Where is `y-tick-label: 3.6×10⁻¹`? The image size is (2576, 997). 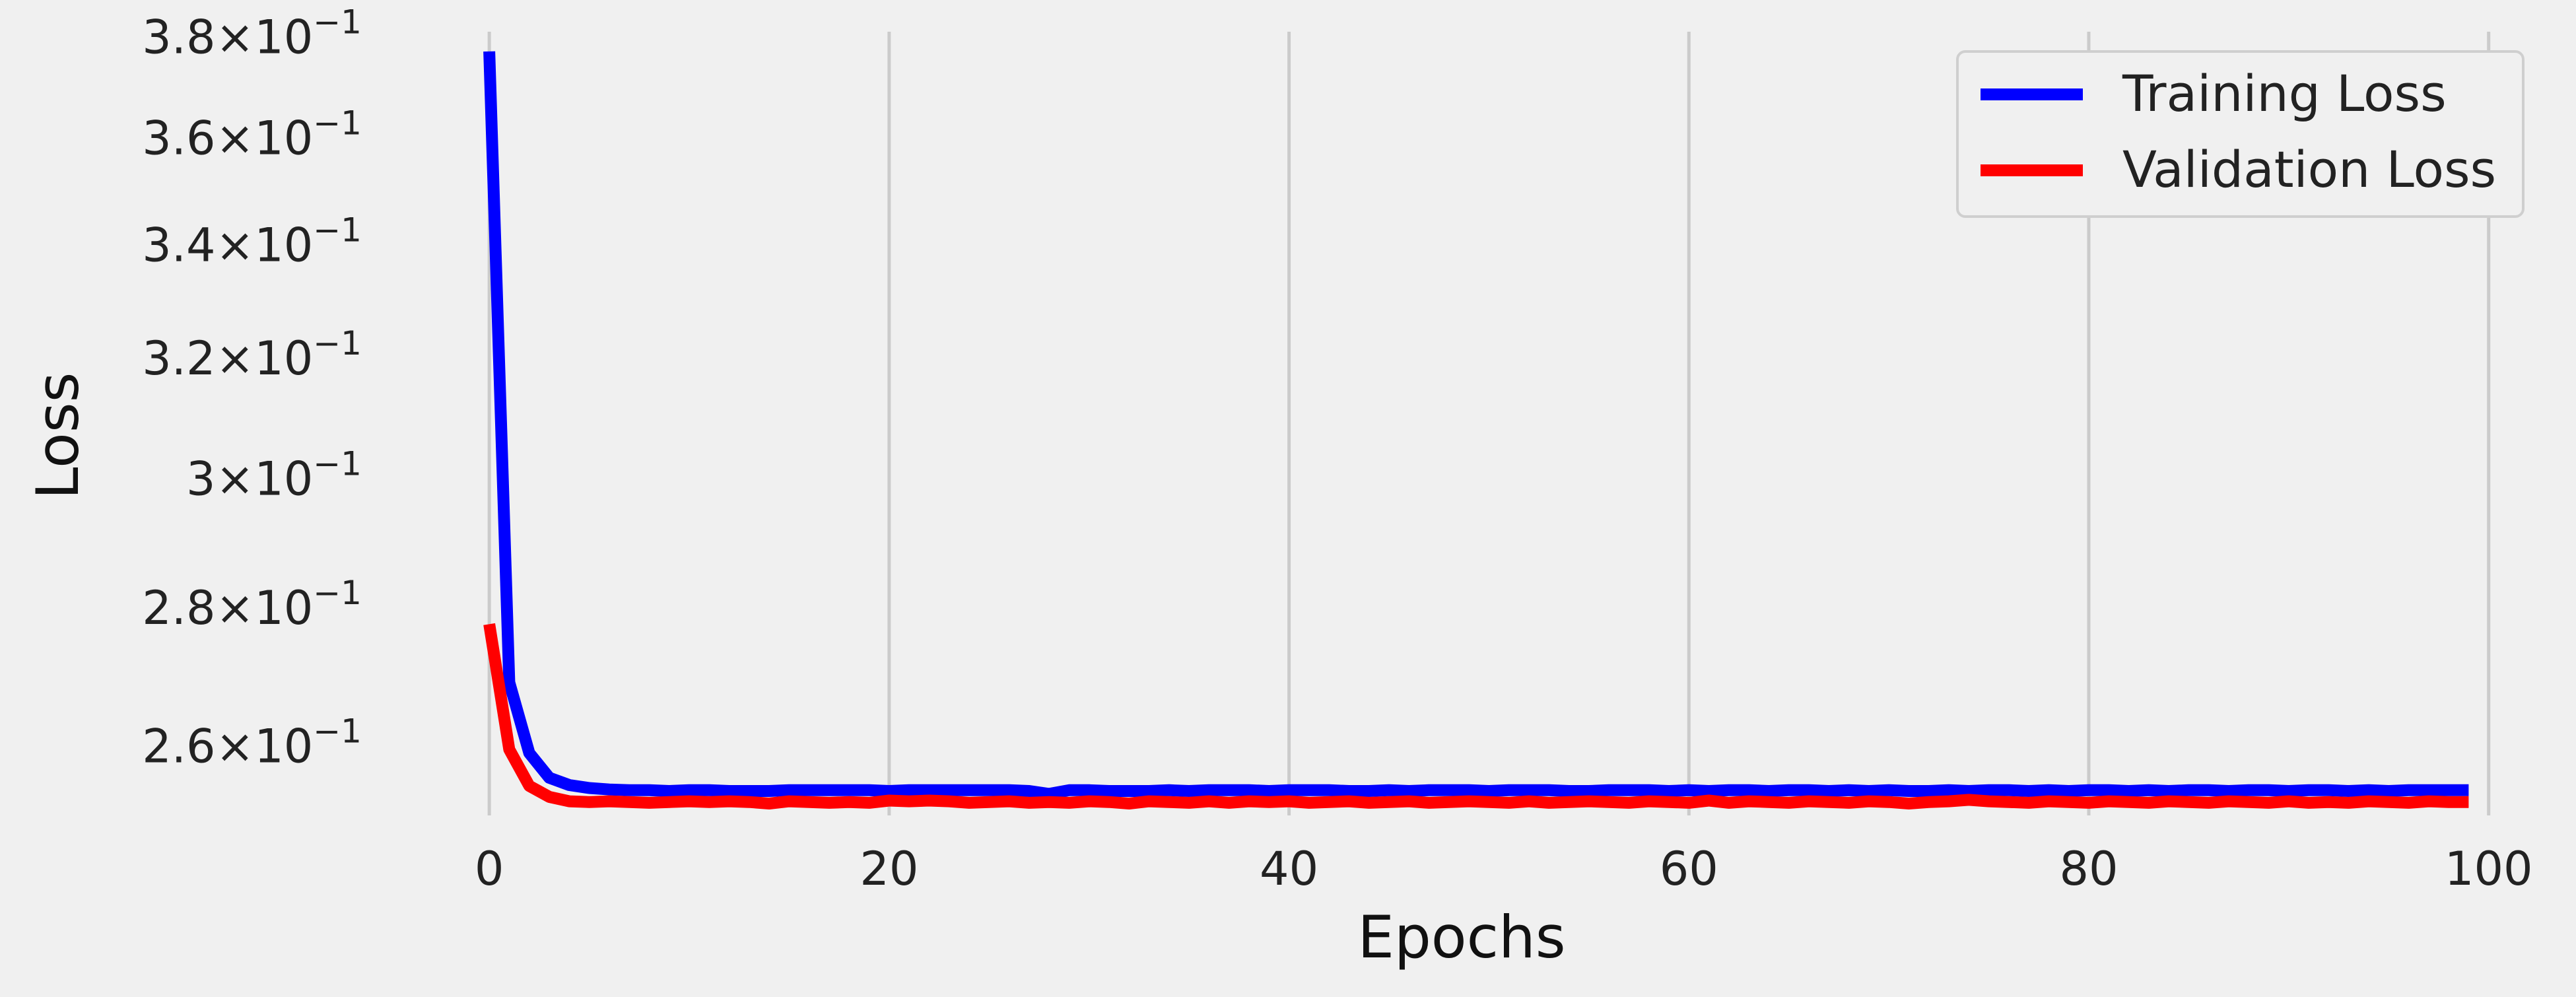
y-tick-label: 3.6×10⁻¹ is located at coordinates (252, 134).